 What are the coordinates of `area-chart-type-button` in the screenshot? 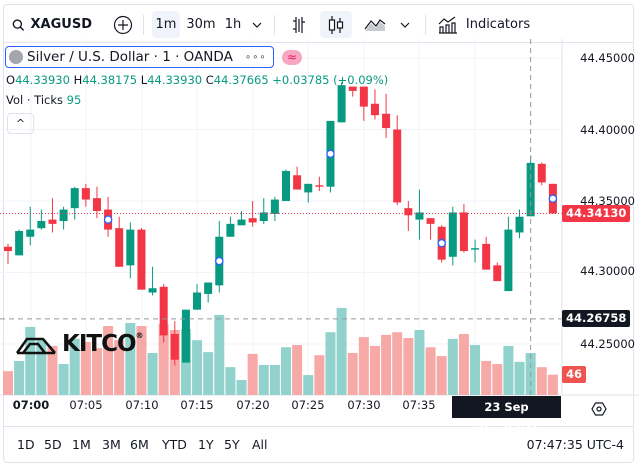 It's located at (375, 24).